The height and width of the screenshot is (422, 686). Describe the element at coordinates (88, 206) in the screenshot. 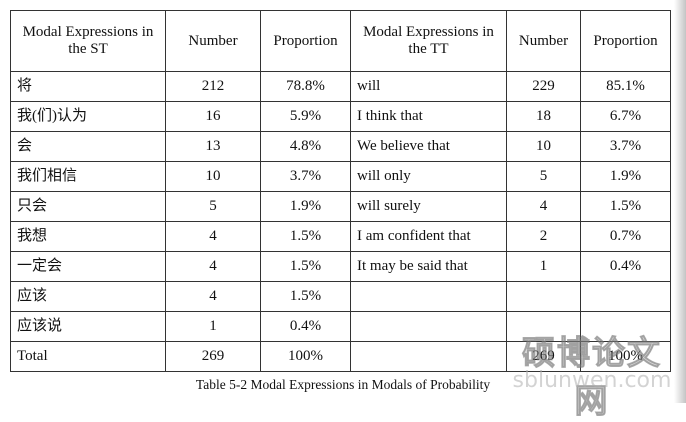

I see `st-expression-cell: 只会` at that location.